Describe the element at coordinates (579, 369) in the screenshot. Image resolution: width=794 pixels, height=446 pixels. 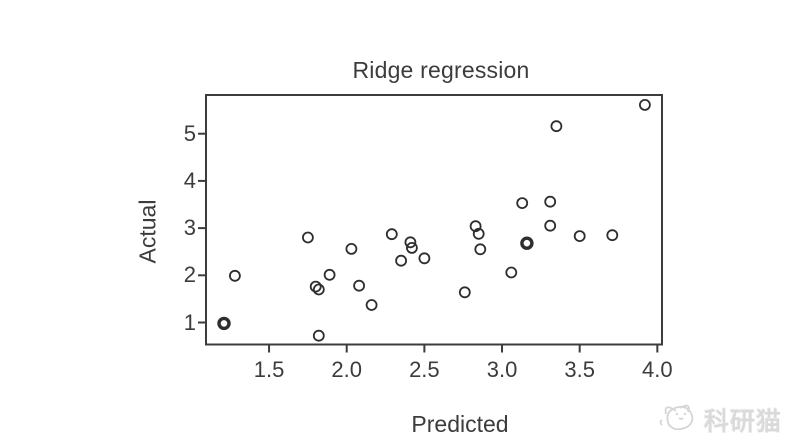
I see `x-tick-label: 3.5` at that location.